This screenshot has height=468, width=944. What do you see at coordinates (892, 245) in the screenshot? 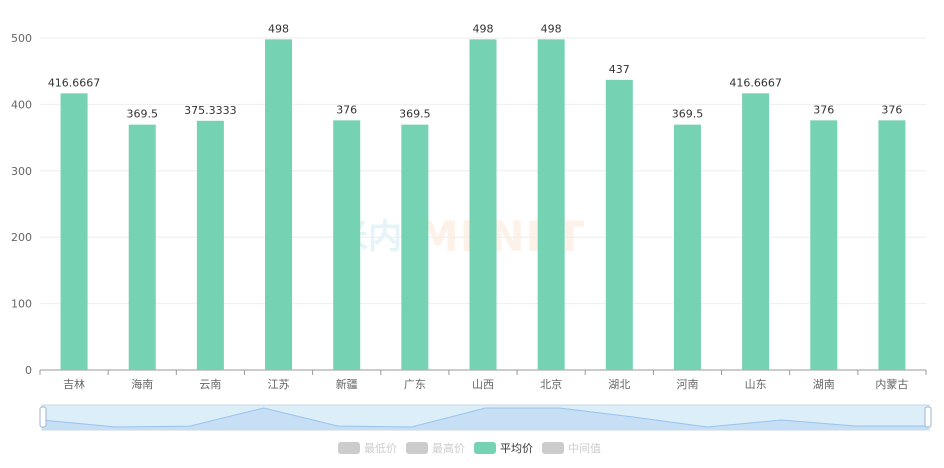
I see `bar-内蒙古` at bounding box center [892, 245].